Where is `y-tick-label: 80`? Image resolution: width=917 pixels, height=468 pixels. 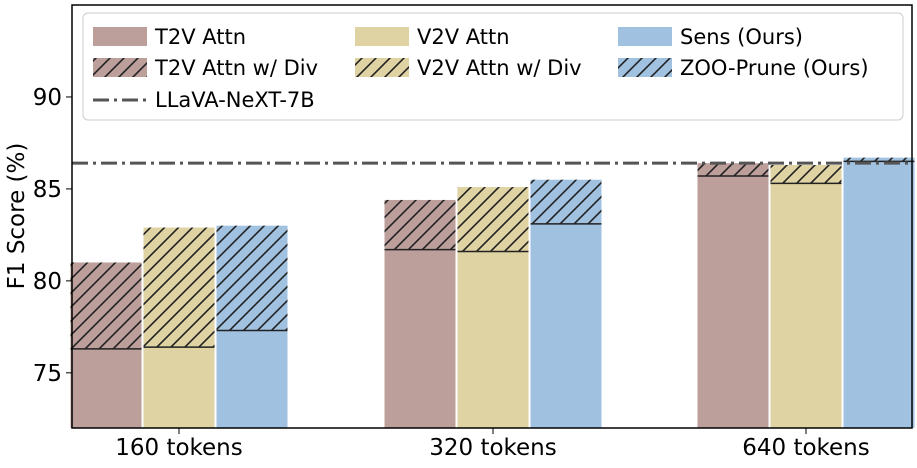
y-tick-label: 80 is located at coordinates (47, 282).